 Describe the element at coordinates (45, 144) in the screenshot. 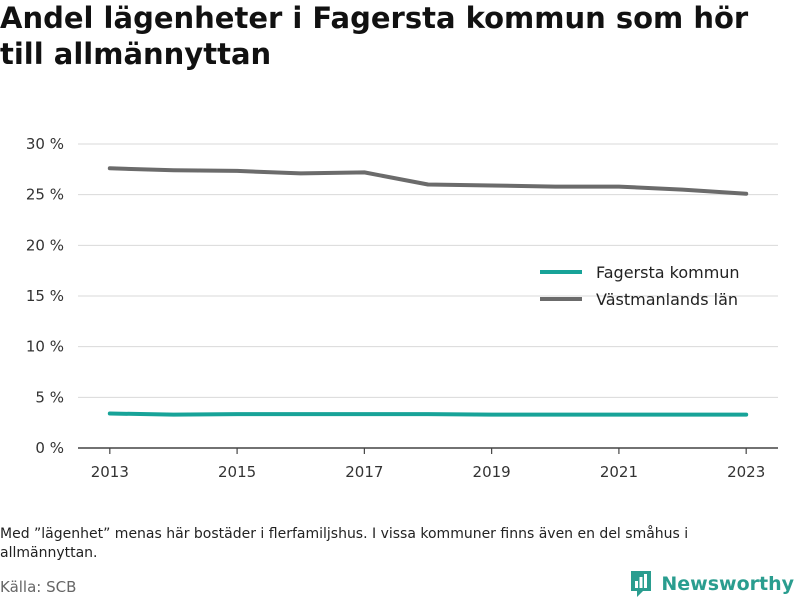

I see `y-tick-label: 30 %` at that location.